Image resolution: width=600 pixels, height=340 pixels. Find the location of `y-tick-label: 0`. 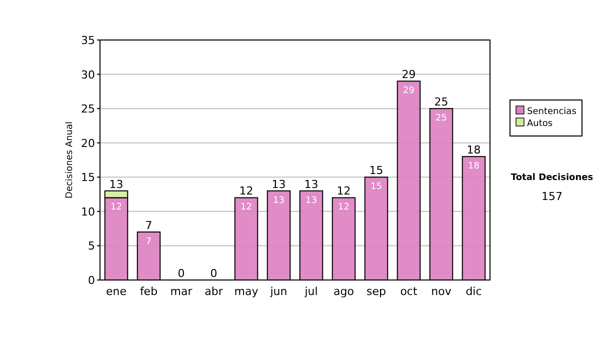

y-tick-label: 0 is located at coordinates (91, 280).